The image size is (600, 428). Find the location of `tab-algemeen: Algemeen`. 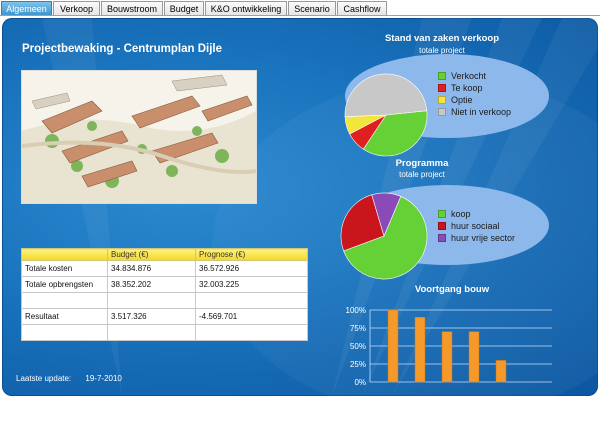

tab-algemeen: Algemeen is located at coordinates (26, 8).